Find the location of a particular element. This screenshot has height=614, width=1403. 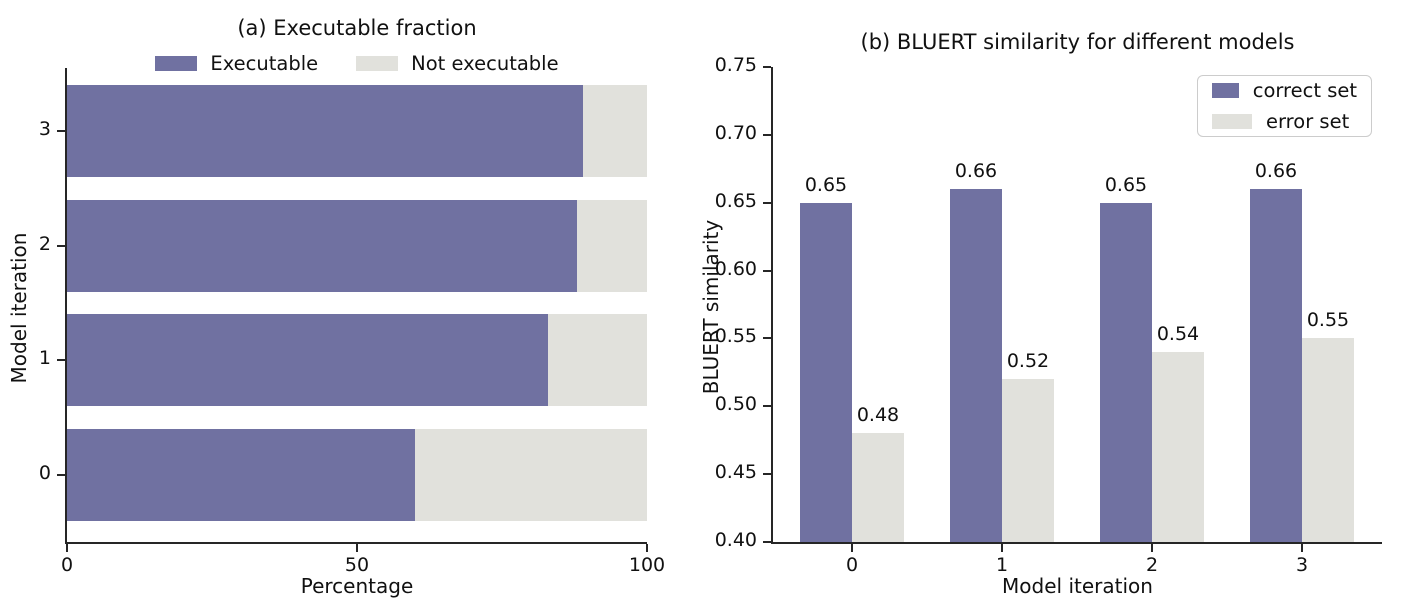

legend-entry-executable: Executable is located at coordinates (236, 63).